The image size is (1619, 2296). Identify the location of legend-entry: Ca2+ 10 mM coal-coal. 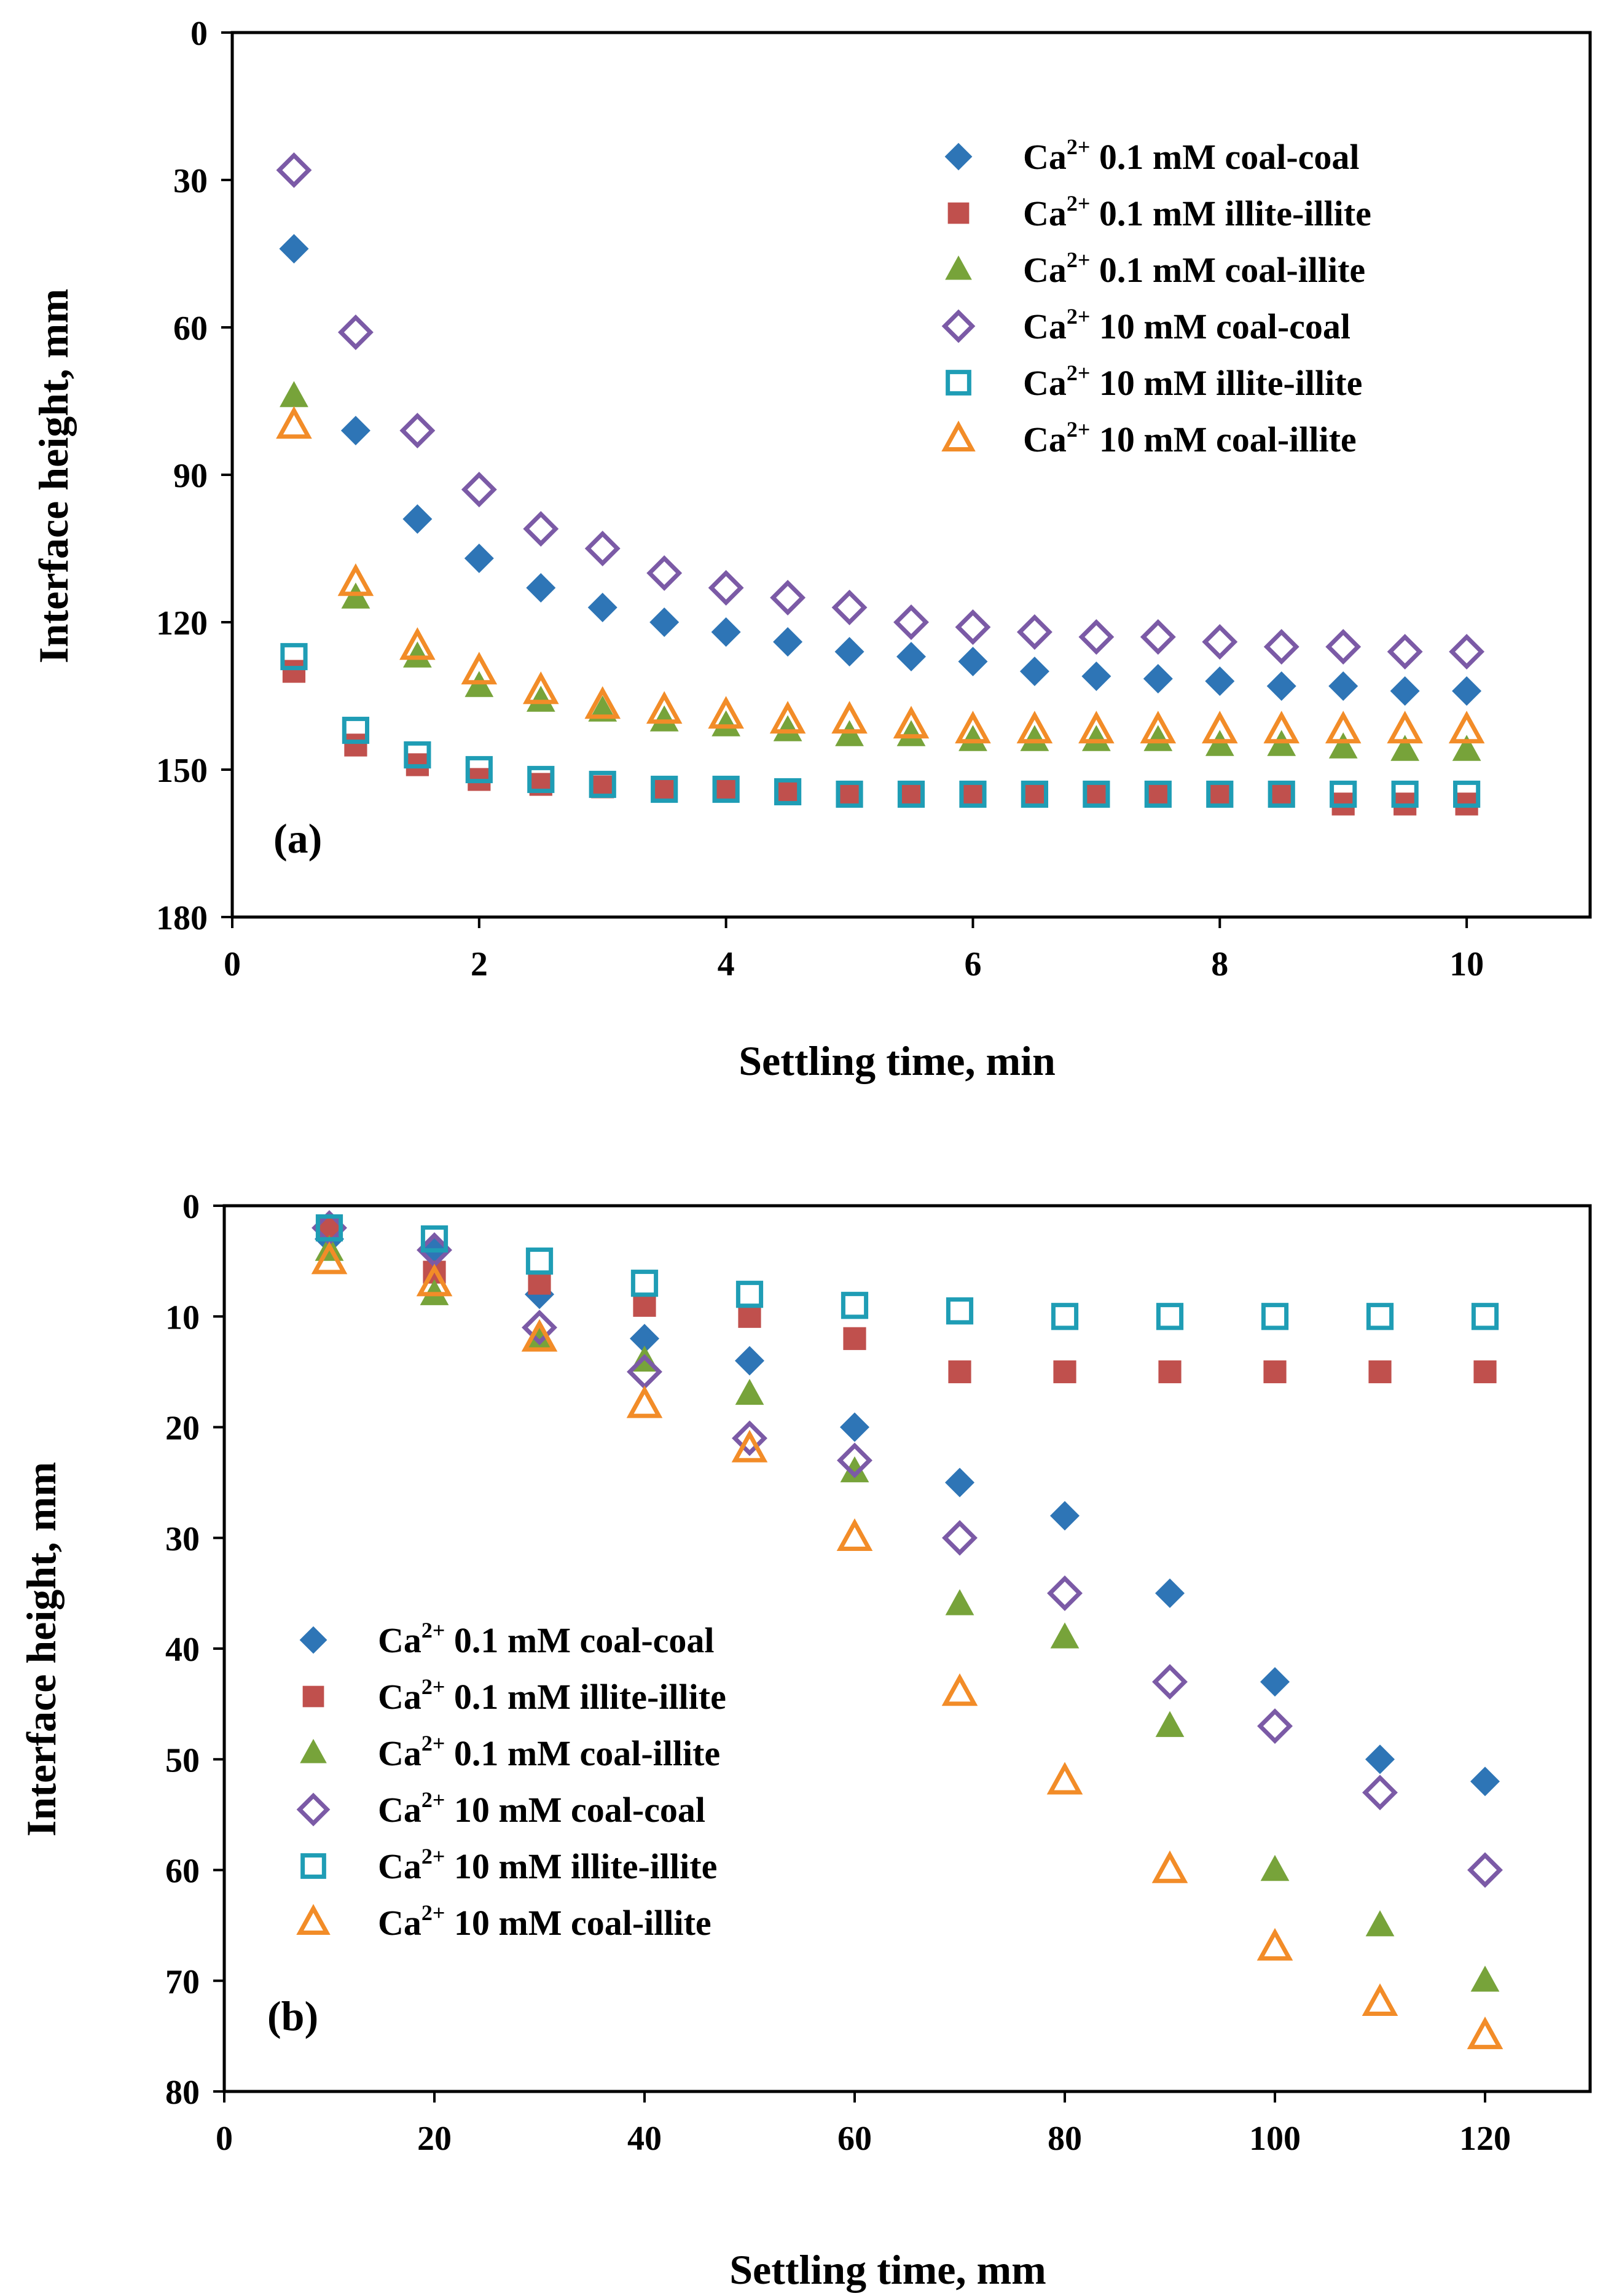
(1186, 325).